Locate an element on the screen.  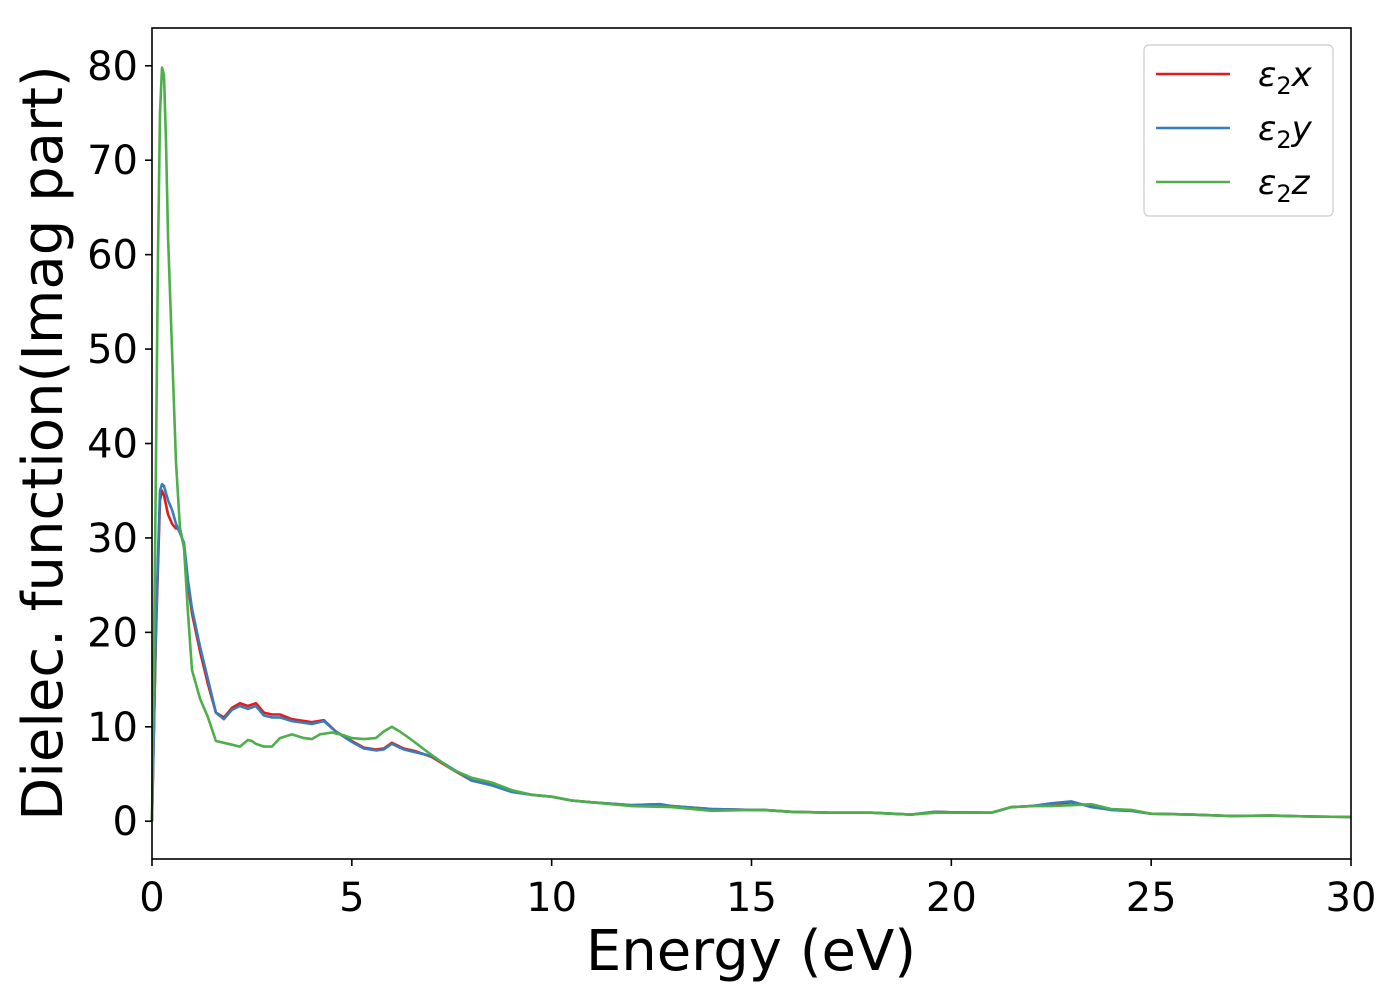
x-axis-label: Energy (eV) is located at coordinates (751, 951).